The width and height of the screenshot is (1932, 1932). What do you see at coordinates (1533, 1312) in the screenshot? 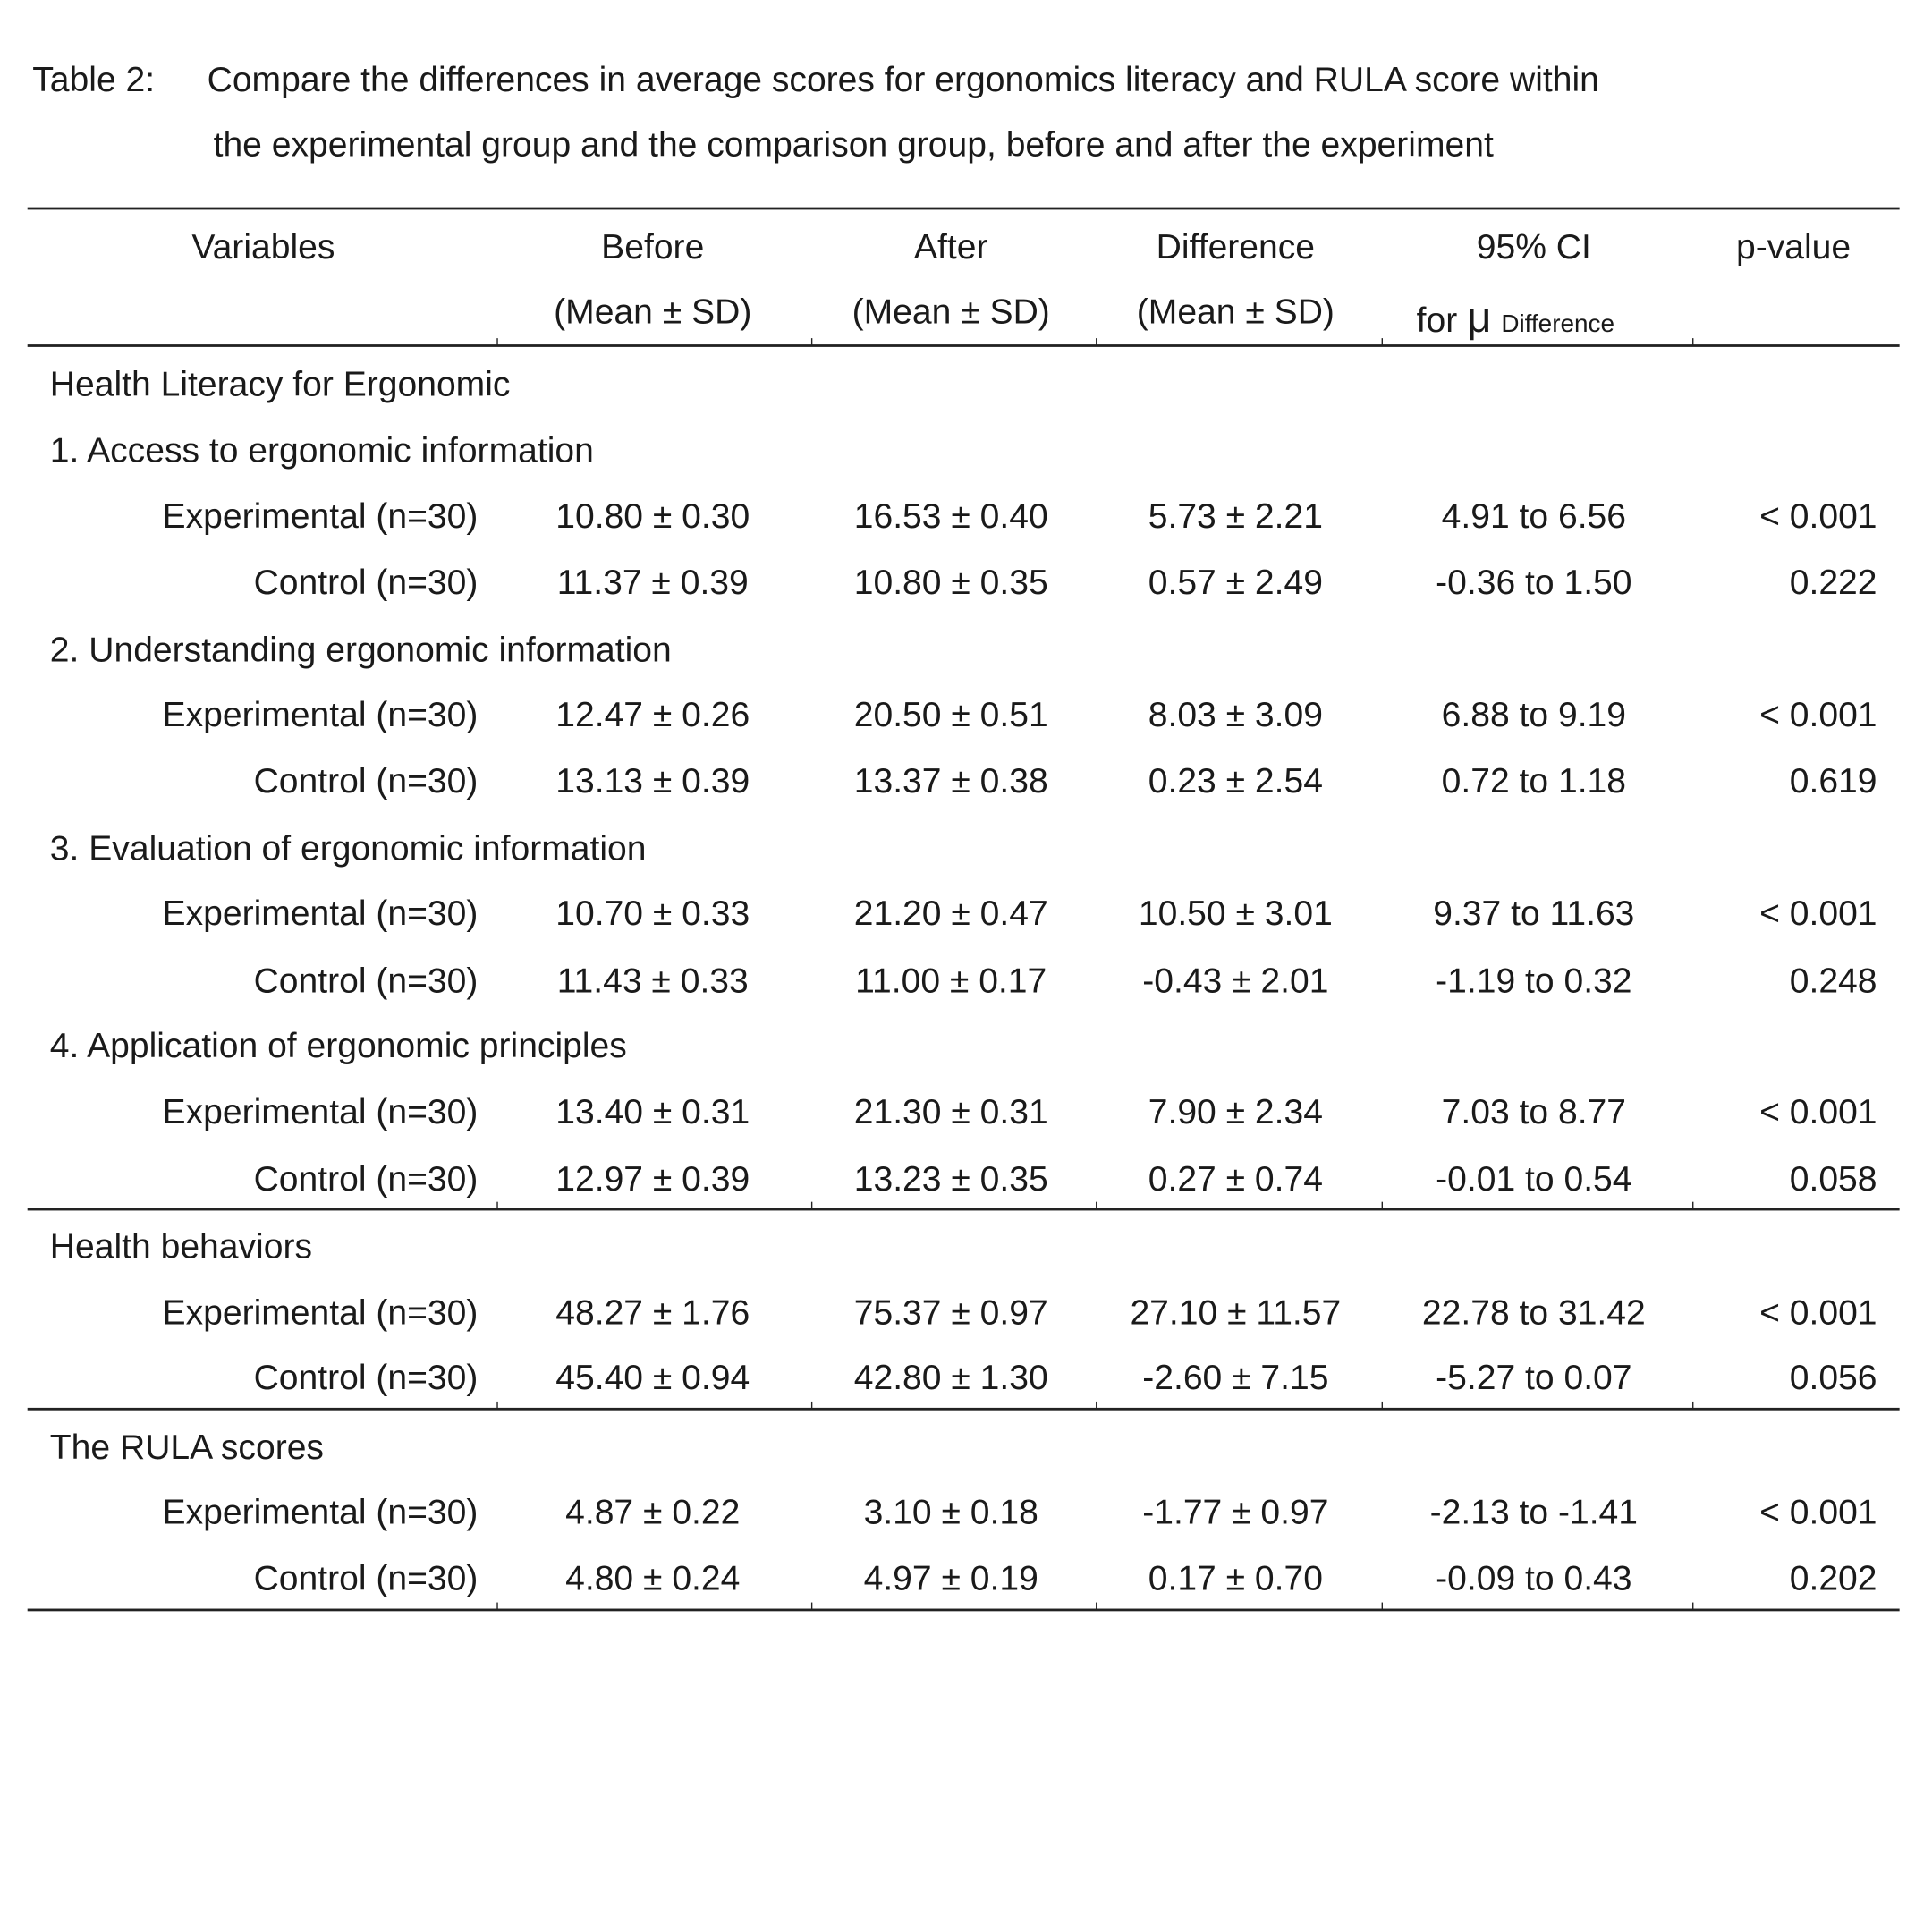
I see `cell-ci: 22.78 to 31.42` at bounding box center [1533, 1312].